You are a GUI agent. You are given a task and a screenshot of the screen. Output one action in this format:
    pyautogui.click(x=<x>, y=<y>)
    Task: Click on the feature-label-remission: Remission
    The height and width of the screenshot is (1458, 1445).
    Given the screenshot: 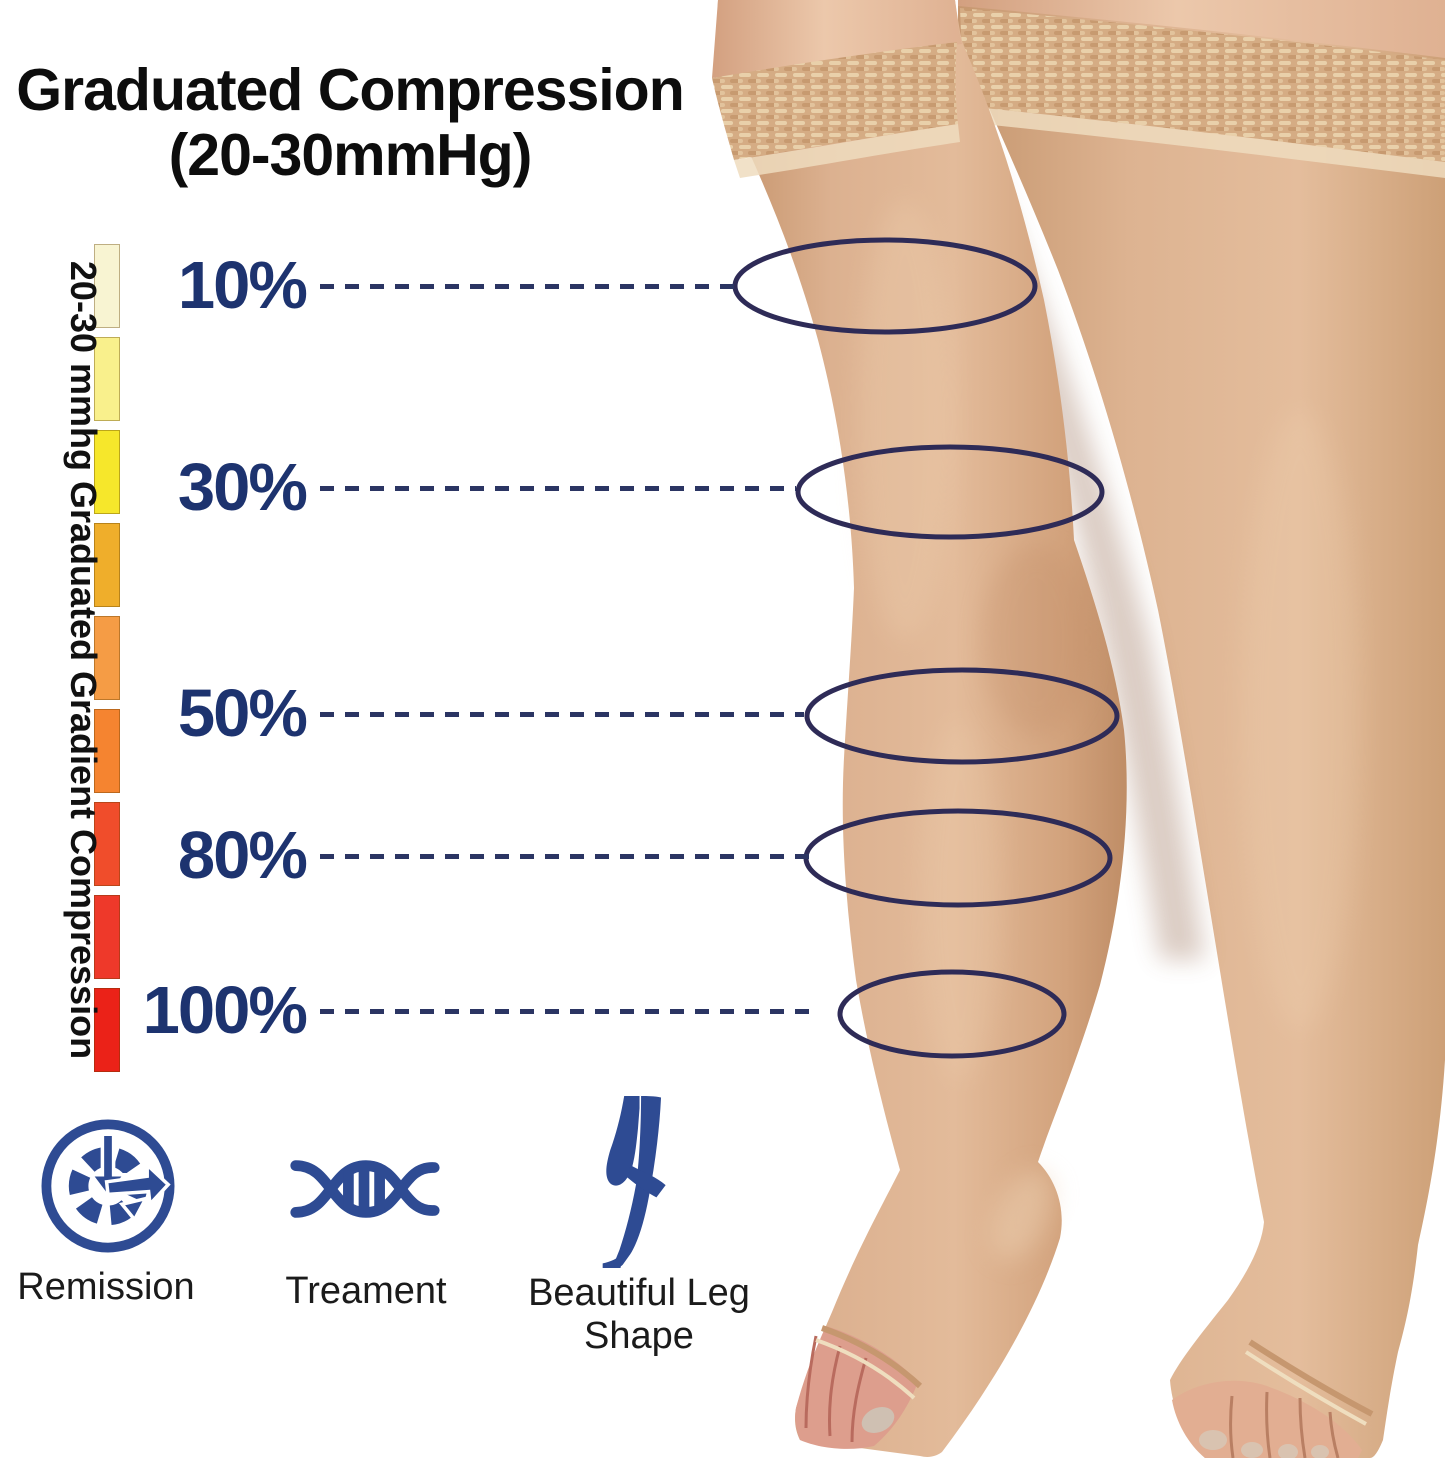 What is the action you would take?
    pyautogui.click(x=106, y=1287)
    